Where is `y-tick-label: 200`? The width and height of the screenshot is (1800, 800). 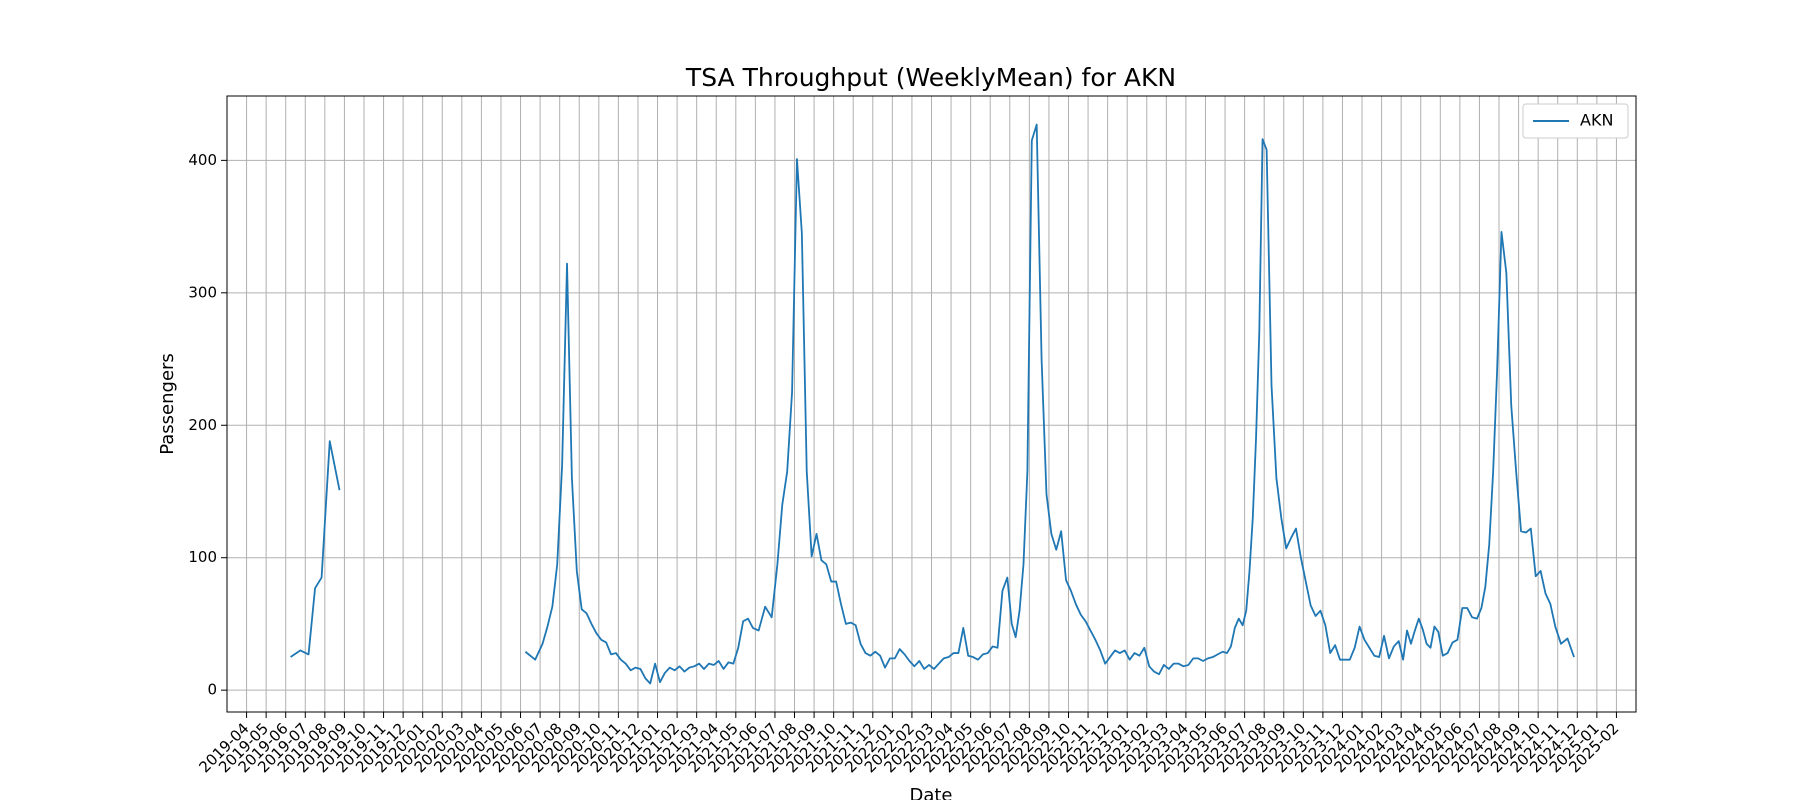 y-tick-label: 200 is located at coordinates (202, 425).